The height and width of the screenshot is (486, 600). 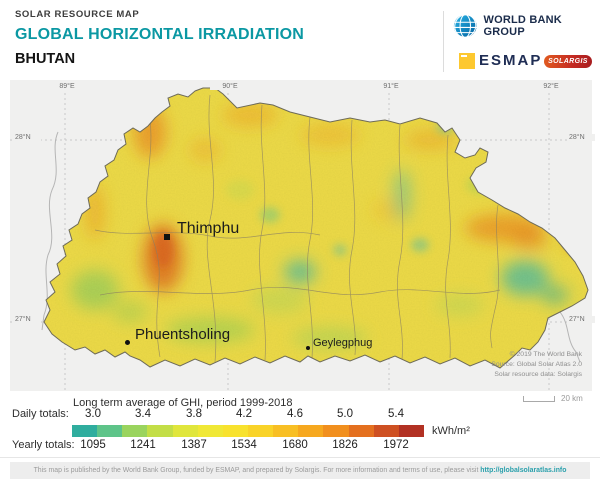 I want to click on legend-yearly-value: 1680, so click(x=295, y=445).